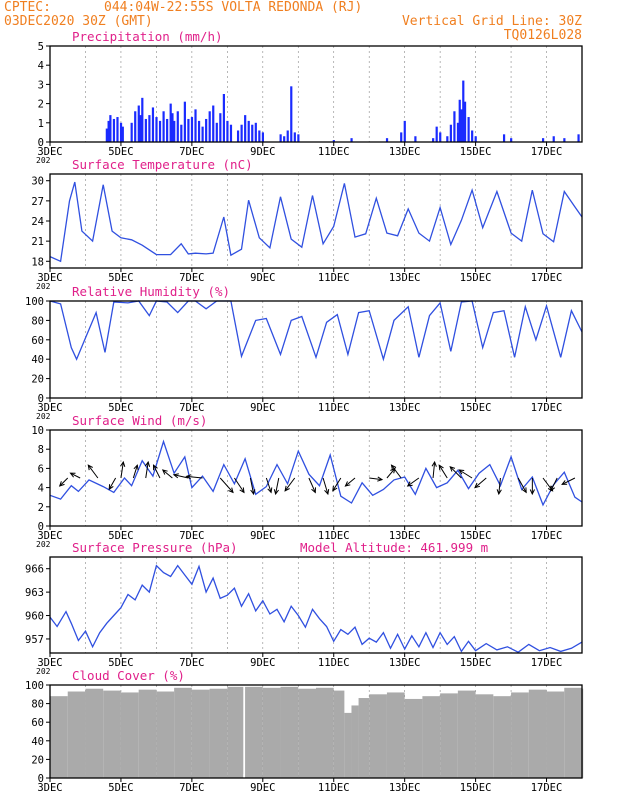 Image resolution: width=618 pixels, height=800 pixels. I want to click on y-tick-label: 30, so click(37, 182).